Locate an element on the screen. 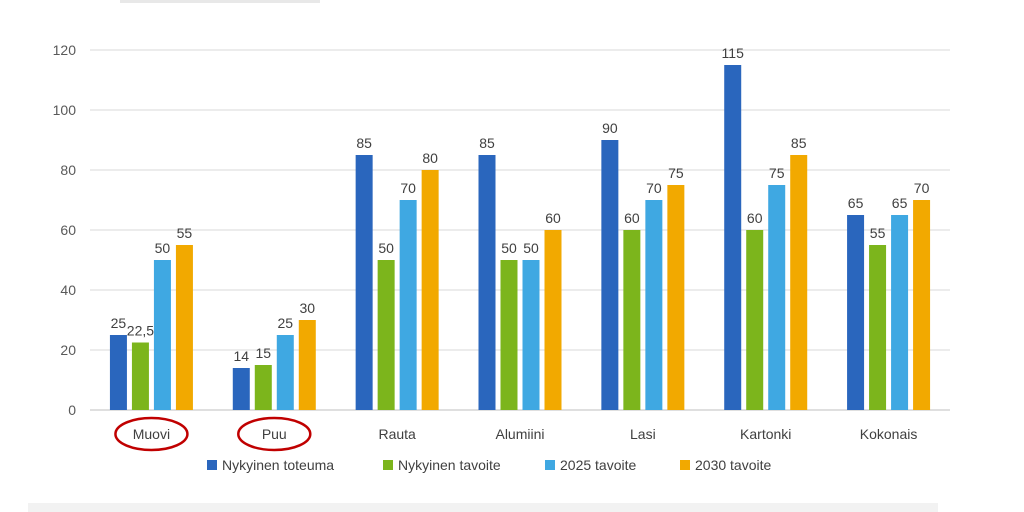 The image size is (1024, 512). data-label: 14 is located at coordinates (241, 356).